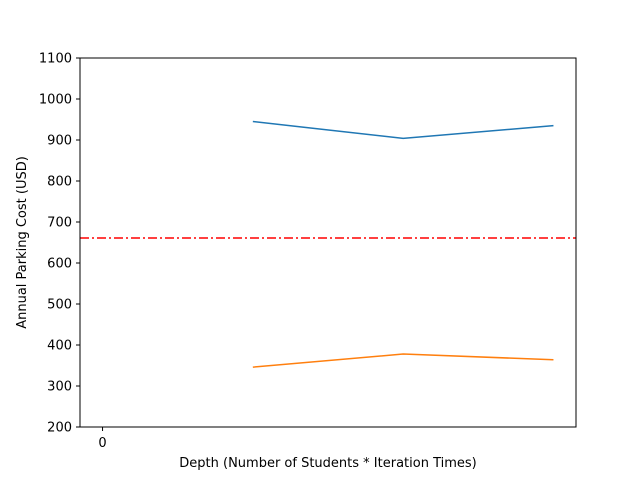 The width and height of the screenshot is (640, 480). I want to click on x-axis: 0, so click(102, 439).